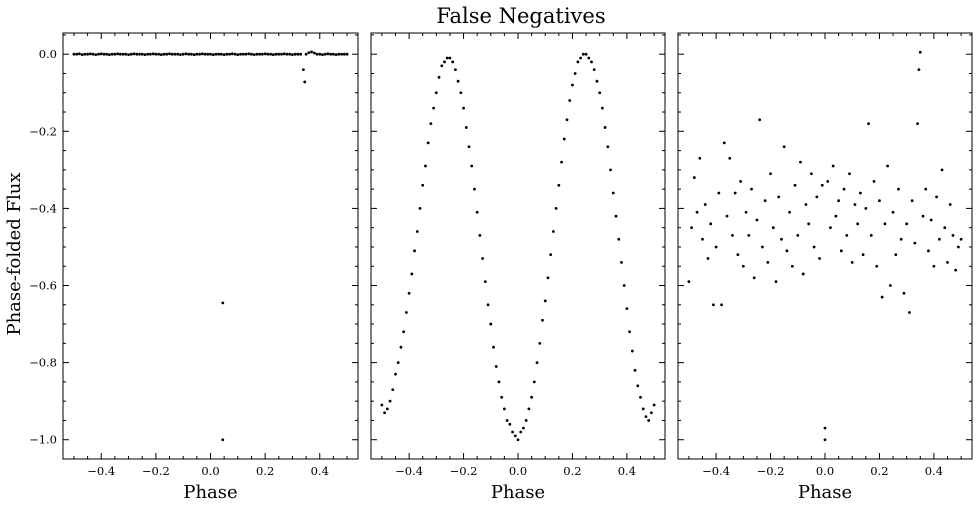  What do you see at coordinates (520, 16) in the screenshot?
I see `figure-title: False Negatives` at bounding box center [520, 16].